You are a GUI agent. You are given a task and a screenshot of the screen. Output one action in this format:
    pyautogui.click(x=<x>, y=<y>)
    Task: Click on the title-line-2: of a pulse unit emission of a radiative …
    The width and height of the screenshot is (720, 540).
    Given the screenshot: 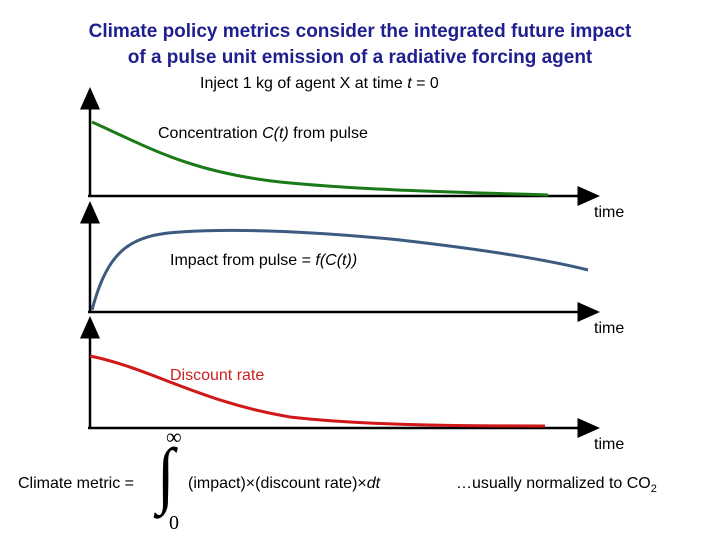 What is the action you would take?
    pyautogui.click(x=360, y=57)
    